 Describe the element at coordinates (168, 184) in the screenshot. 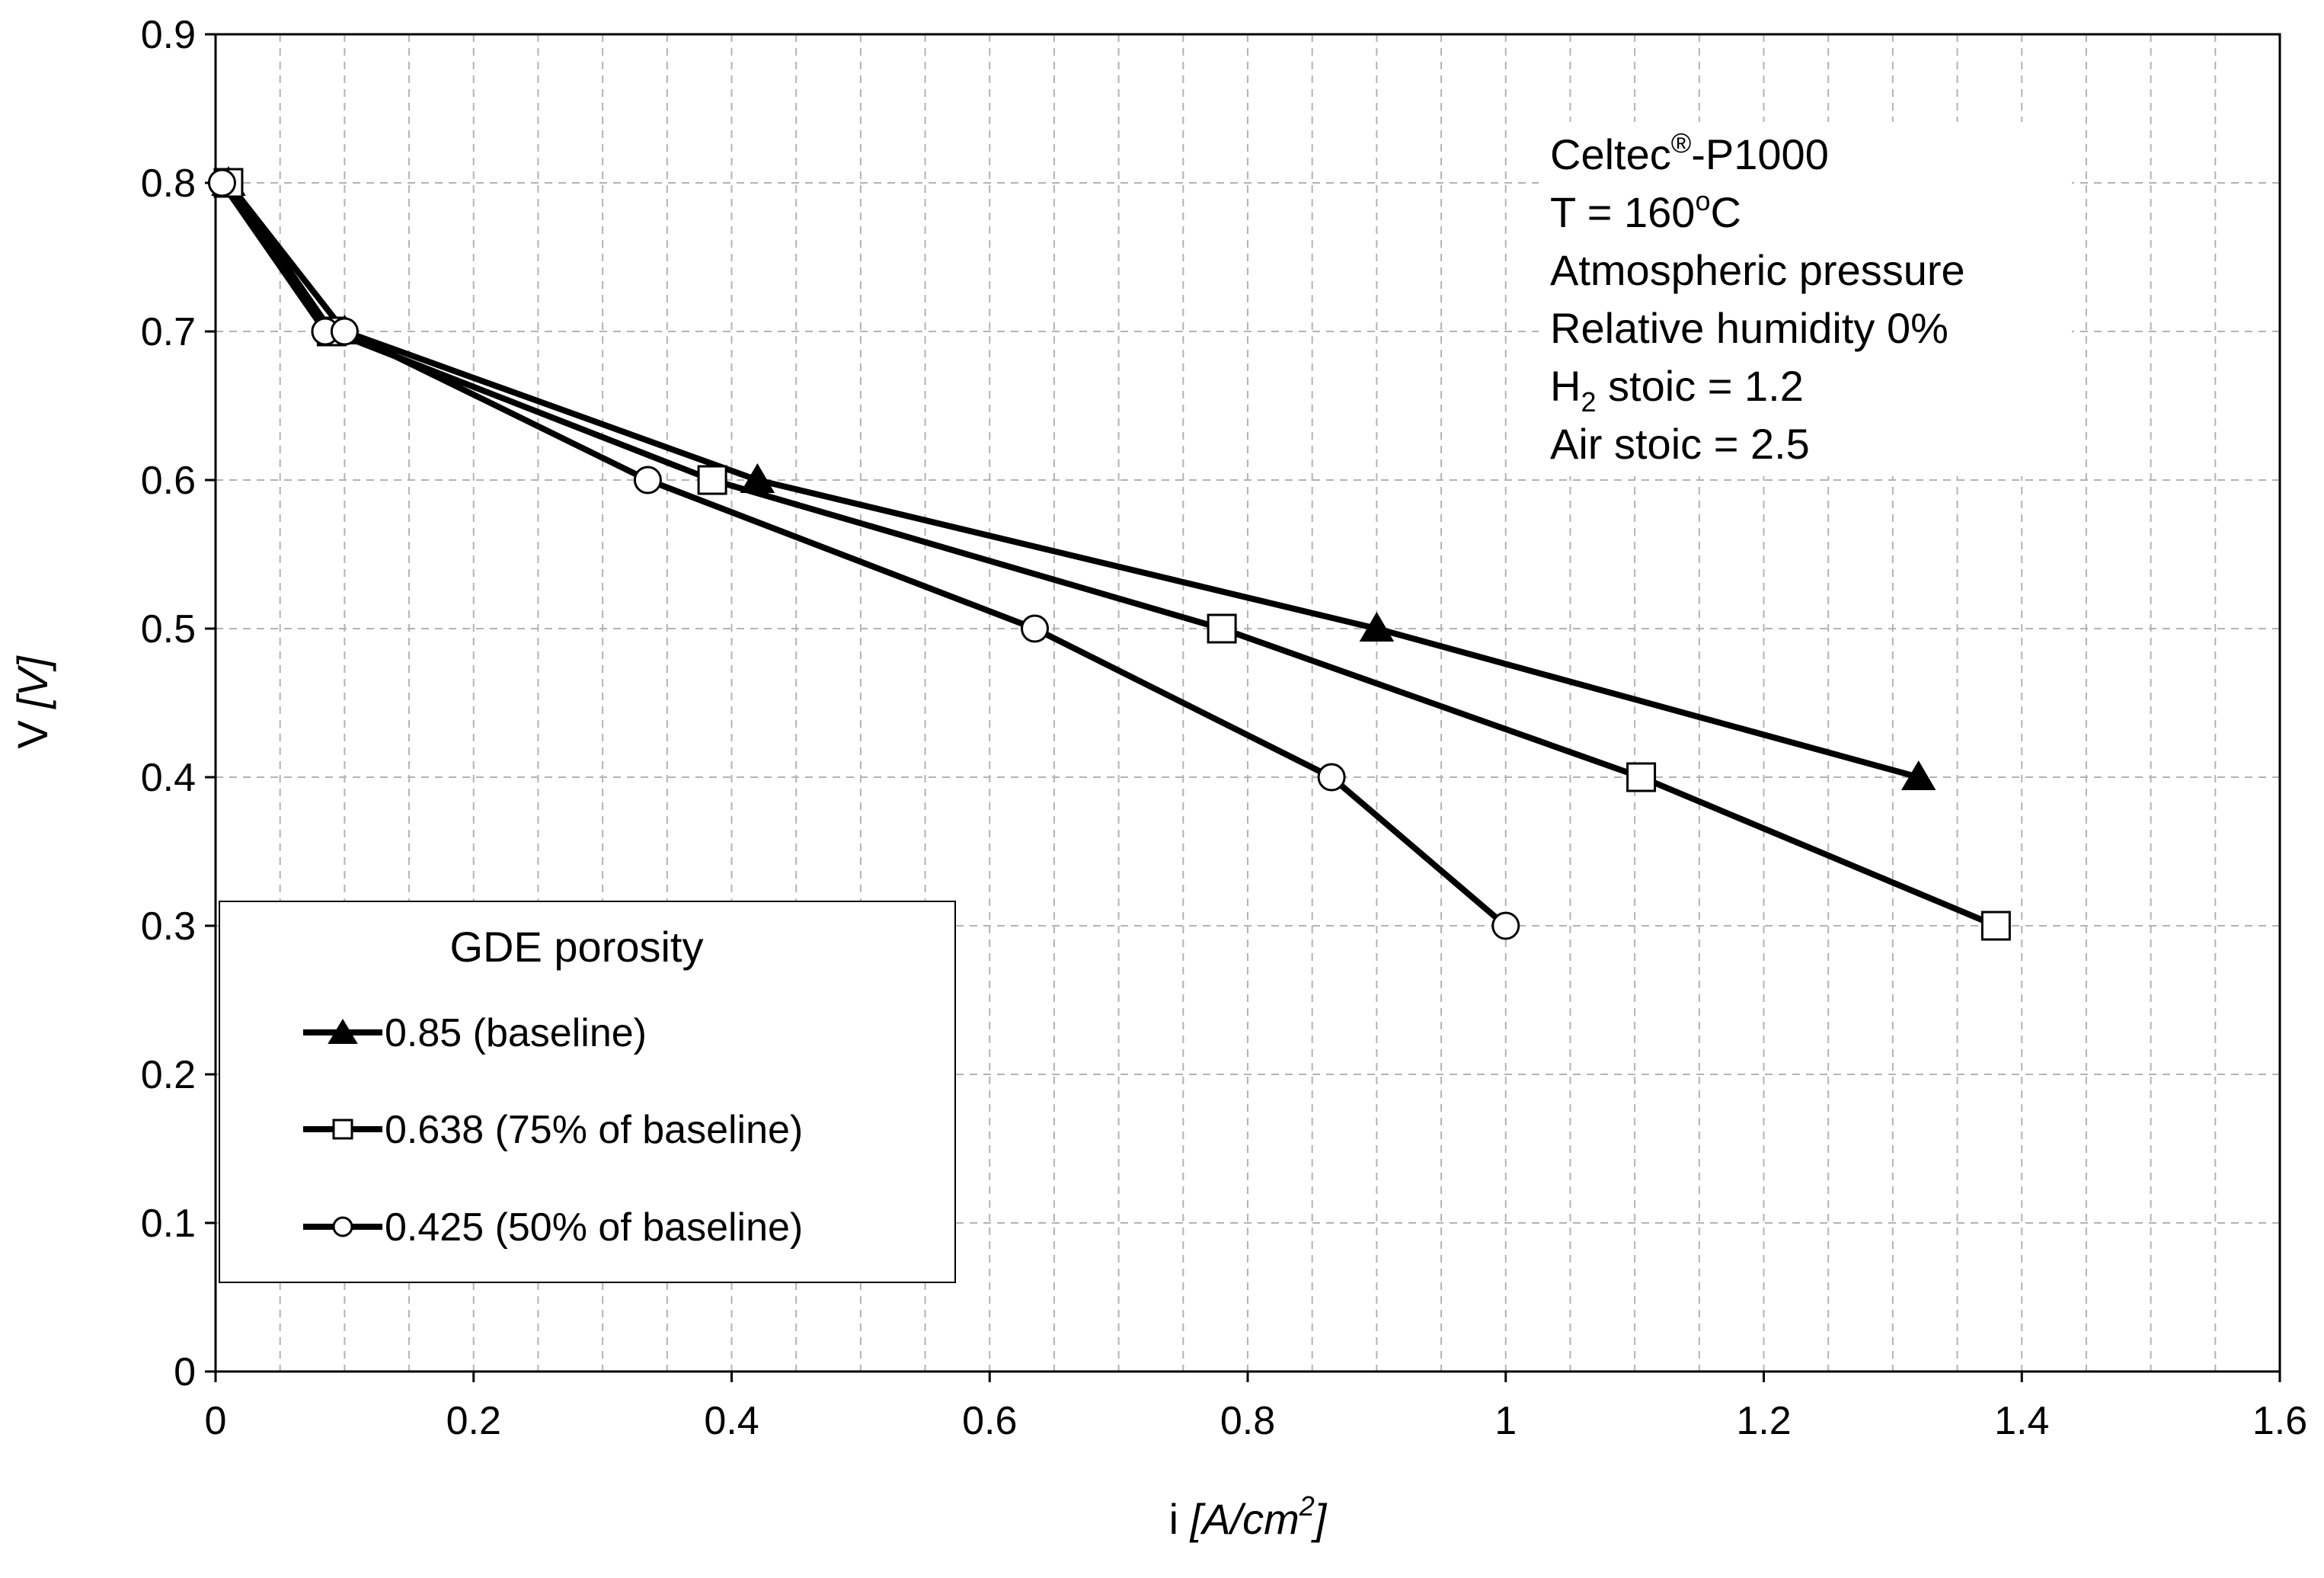

I see `y-tick-label: 0.8` at that location.